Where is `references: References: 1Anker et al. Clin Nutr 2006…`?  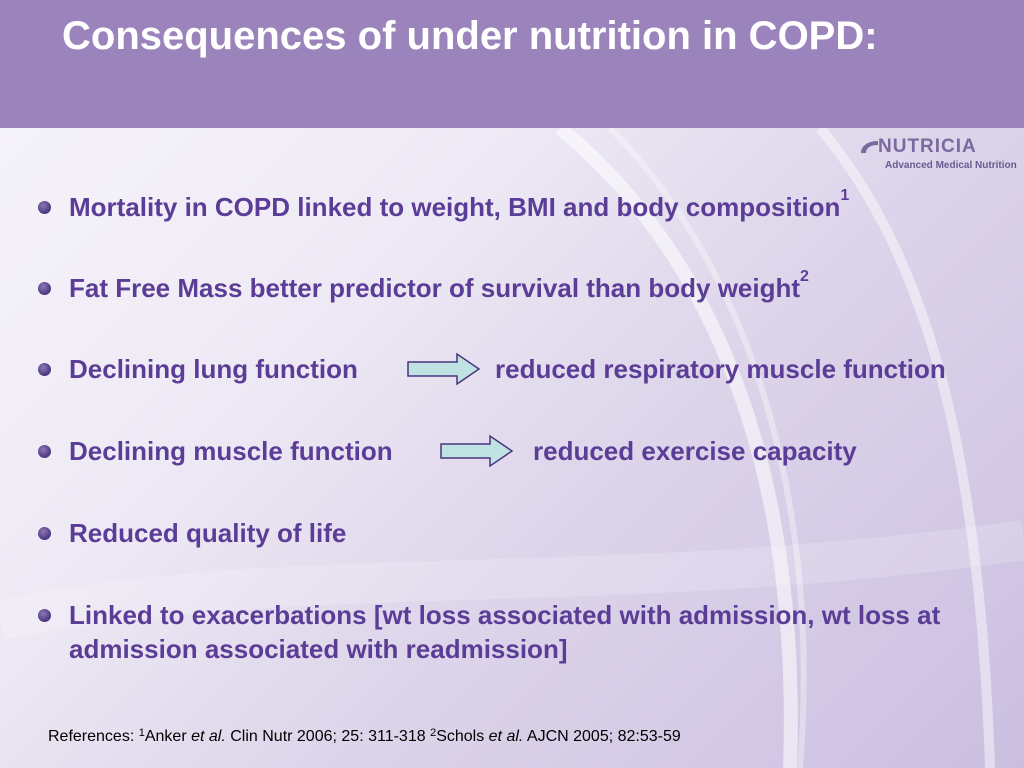
references: References: 1Anker et al. Clin Nutr 2006… is located at coordinates (364, 736).